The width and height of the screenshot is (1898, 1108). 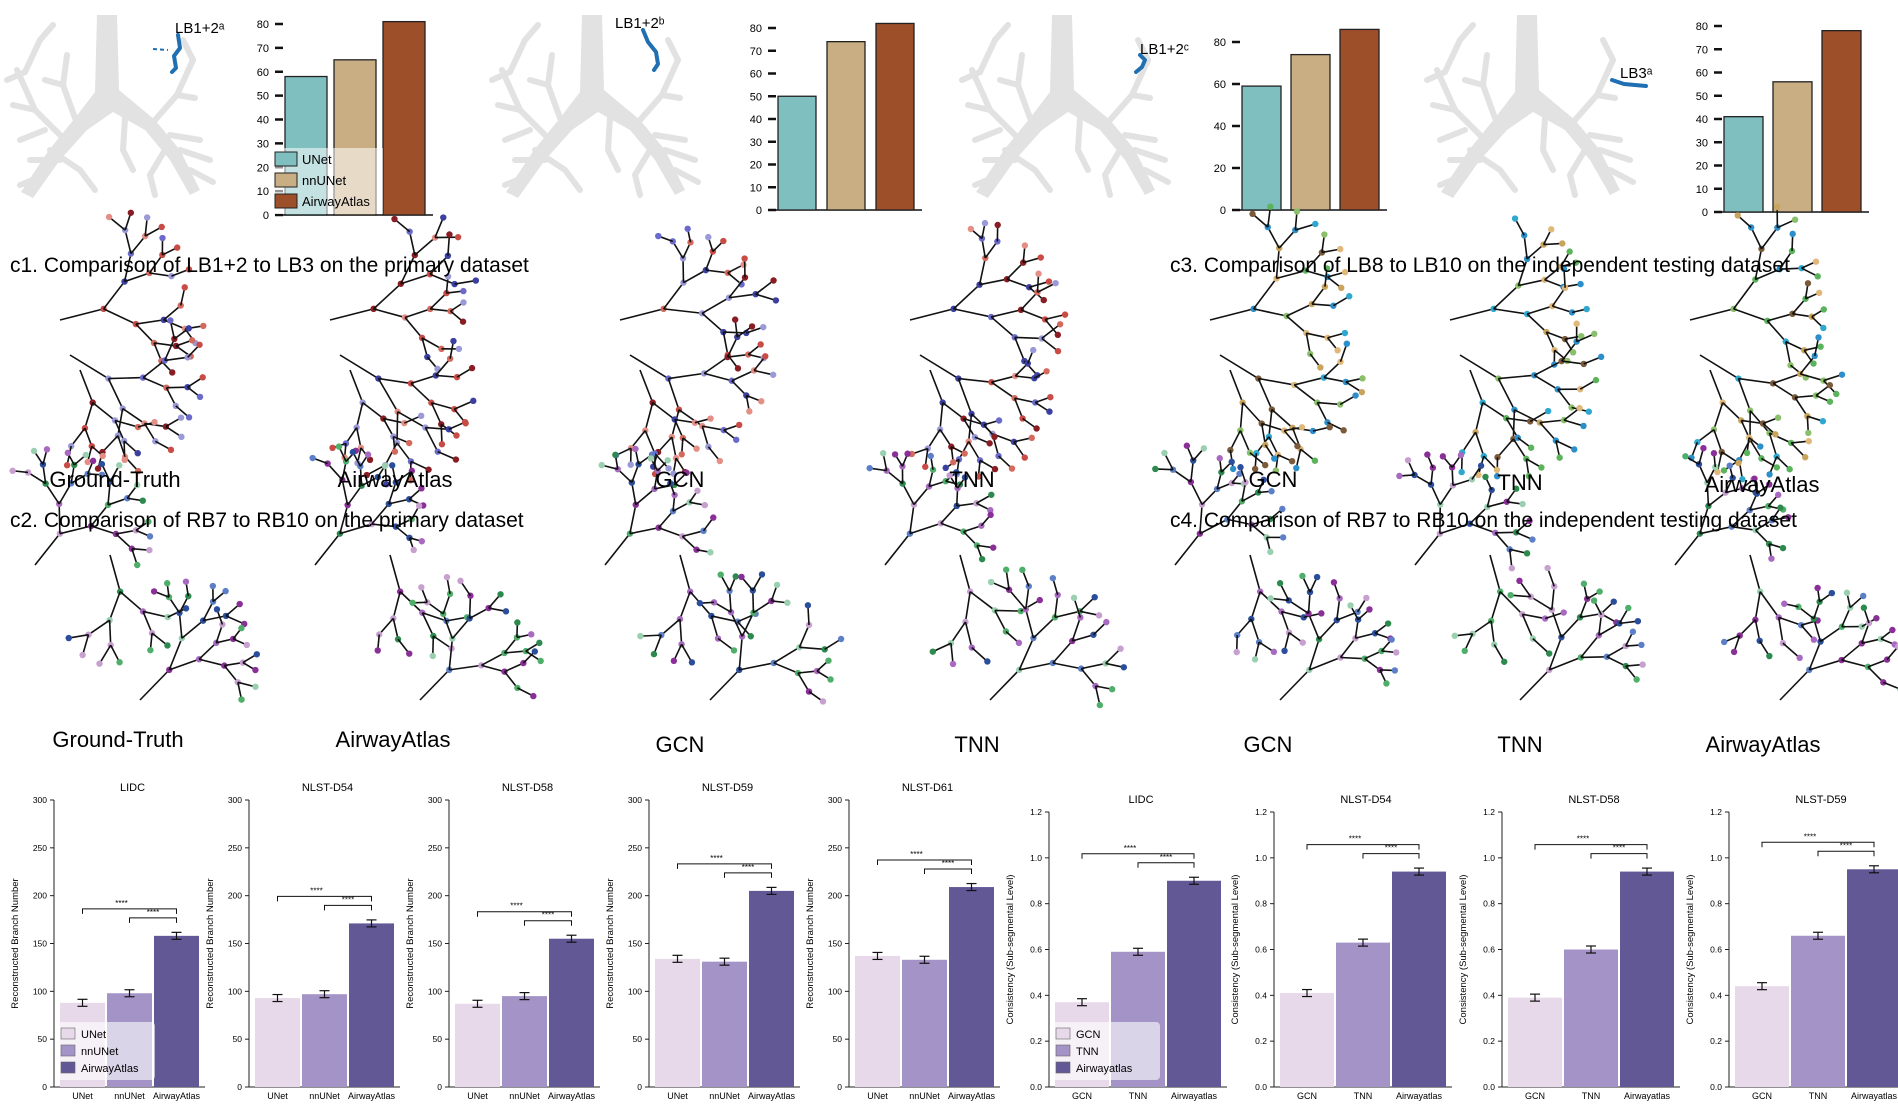 What do you see at coordinates (410, 943) in the screenshot?
I see `y-axis-label: Reconstructed Branch Number` at bounding box center [410, 943].